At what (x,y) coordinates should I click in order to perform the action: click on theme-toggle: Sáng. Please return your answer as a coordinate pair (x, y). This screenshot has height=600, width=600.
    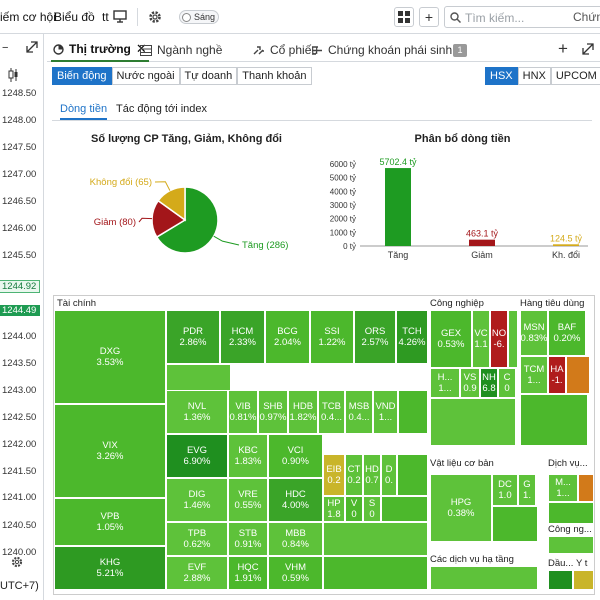
    Looking at the image, I should click on (199, 17).